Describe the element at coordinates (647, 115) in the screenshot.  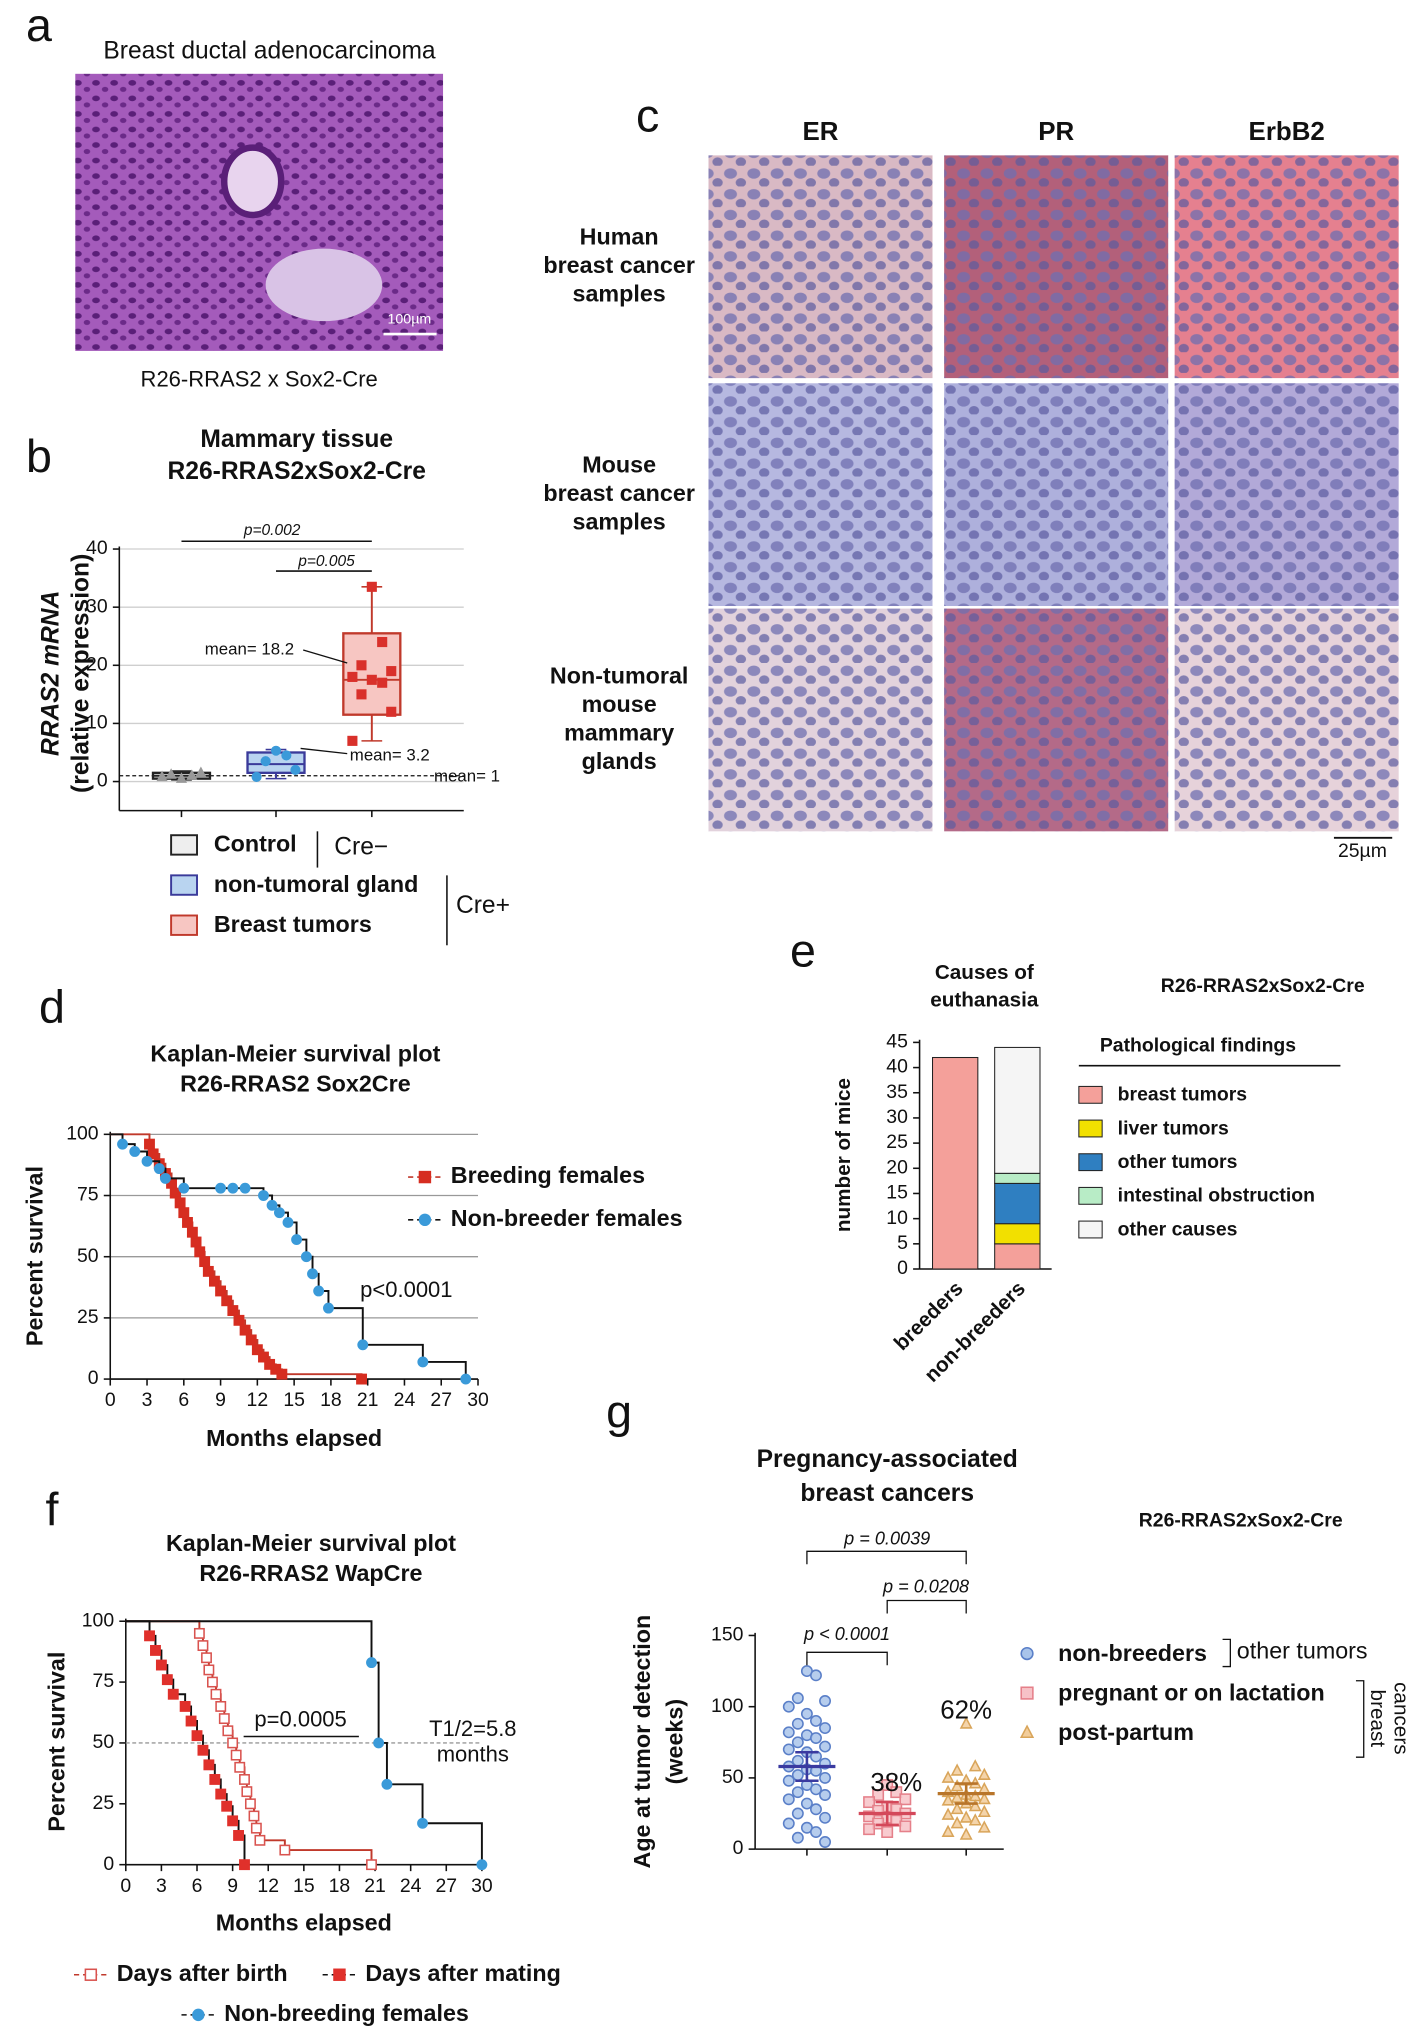
I see `panel-label: c` at that location.